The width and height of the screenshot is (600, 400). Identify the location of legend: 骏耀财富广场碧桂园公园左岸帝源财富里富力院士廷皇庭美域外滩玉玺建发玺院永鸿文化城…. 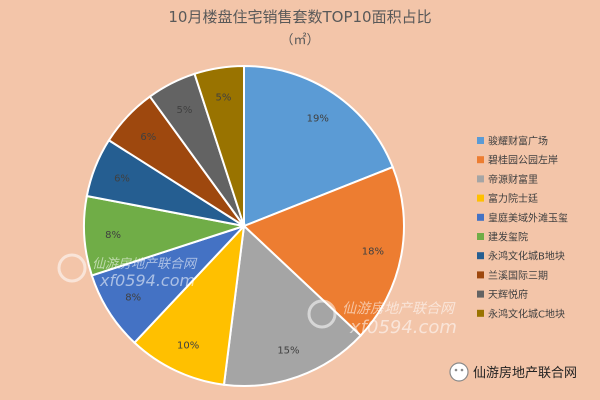
(522, 227).